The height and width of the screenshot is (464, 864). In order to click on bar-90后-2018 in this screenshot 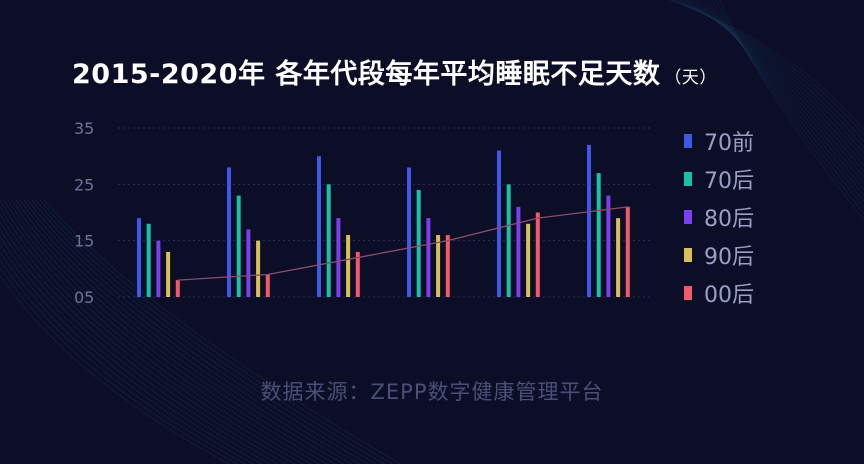, I will do `click(438, 266)`.